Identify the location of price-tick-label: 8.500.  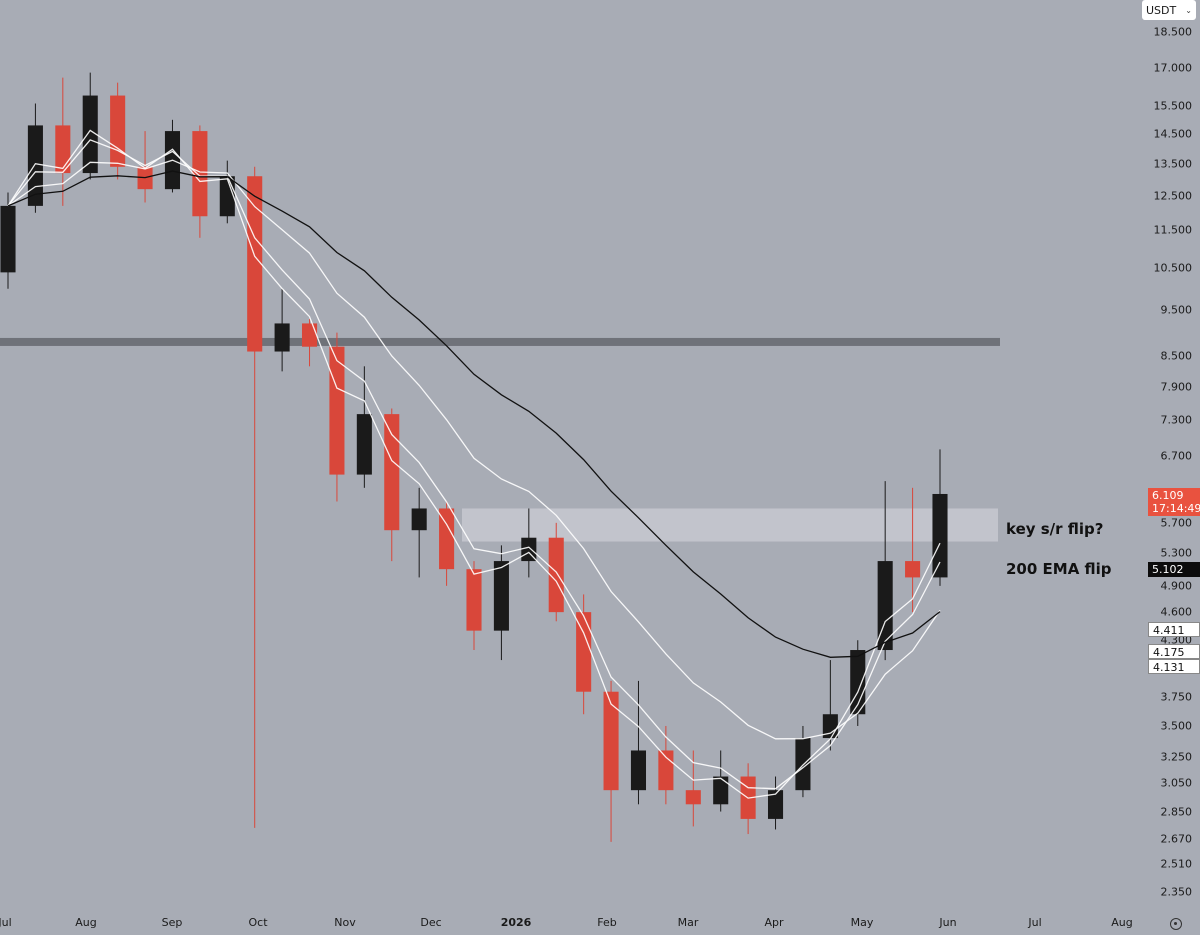
(1176, 356).